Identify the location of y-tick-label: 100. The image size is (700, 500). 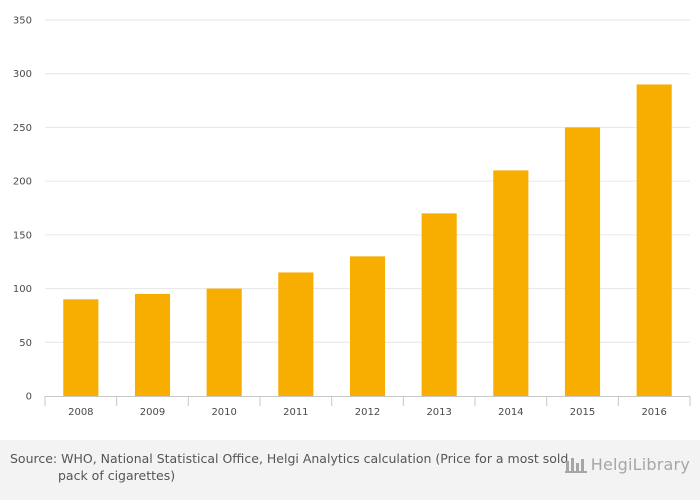
(22, 289).